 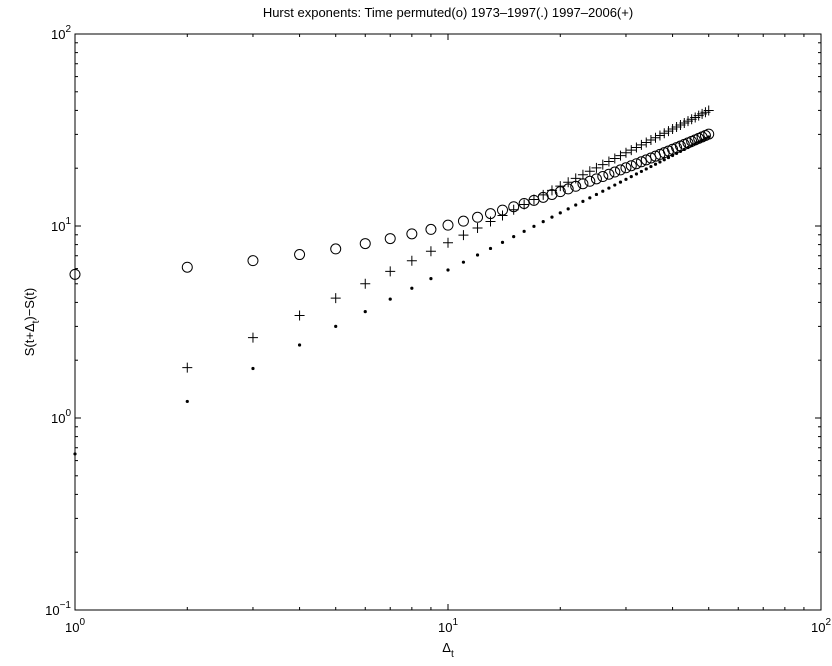 I want to click on x-axis-label: Δt, so click(x=448, y=650).